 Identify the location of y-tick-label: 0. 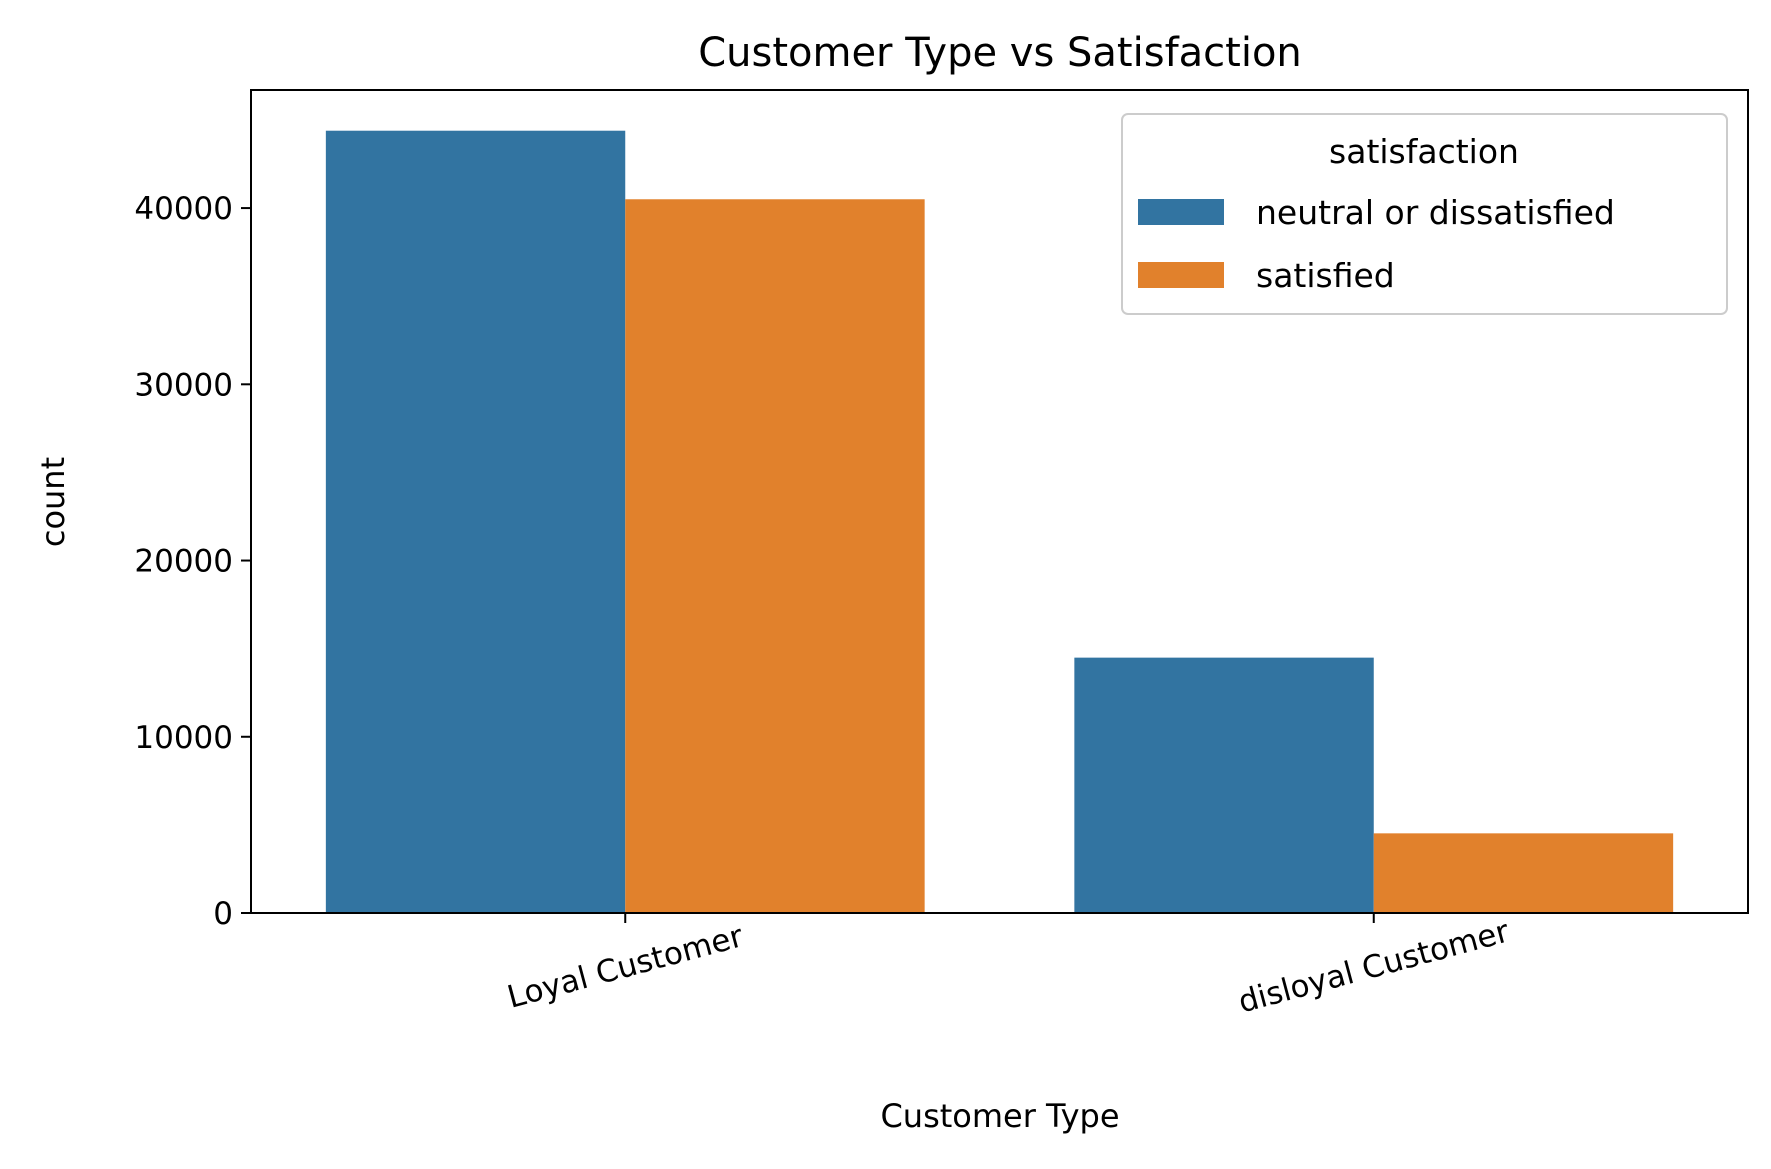
(223, 914).